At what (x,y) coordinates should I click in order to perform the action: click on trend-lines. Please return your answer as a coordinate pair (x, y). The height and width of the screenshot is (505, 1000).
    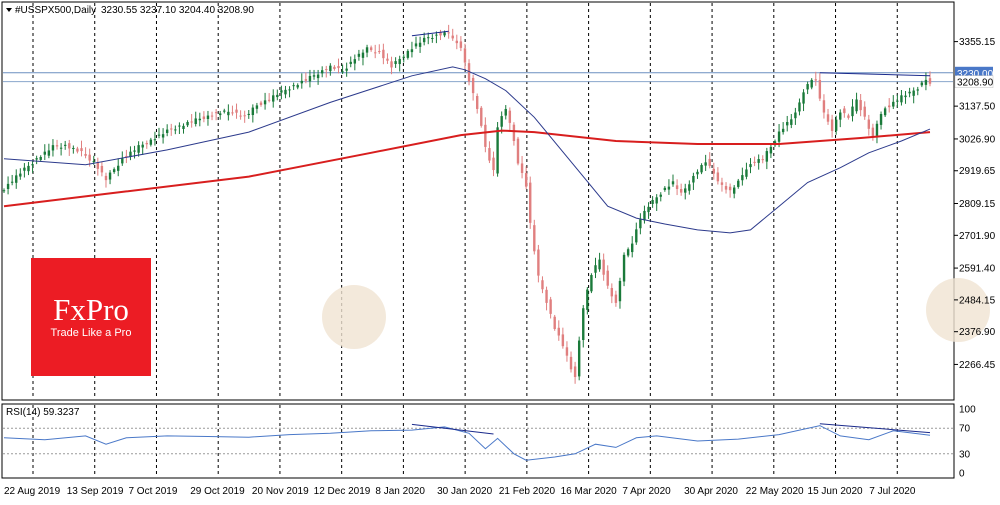
    Looking at the image, I should click on (671, 53).